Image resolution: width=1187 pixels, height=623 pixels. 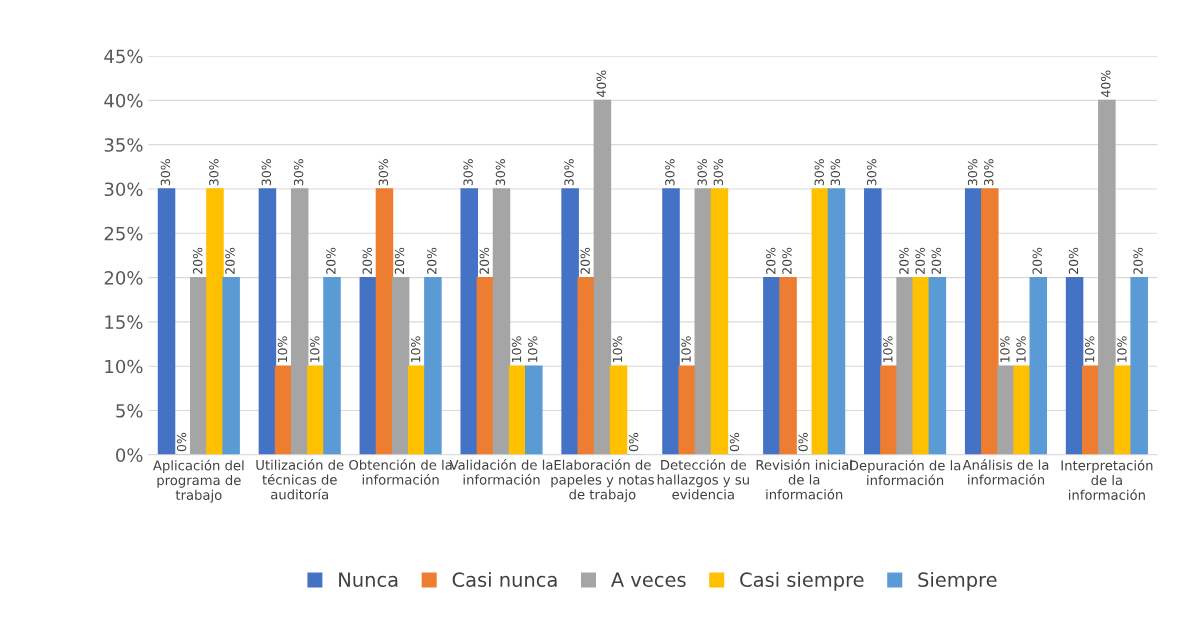 I want to click on y-tick-label: 15%, so click(x=124, y=322).